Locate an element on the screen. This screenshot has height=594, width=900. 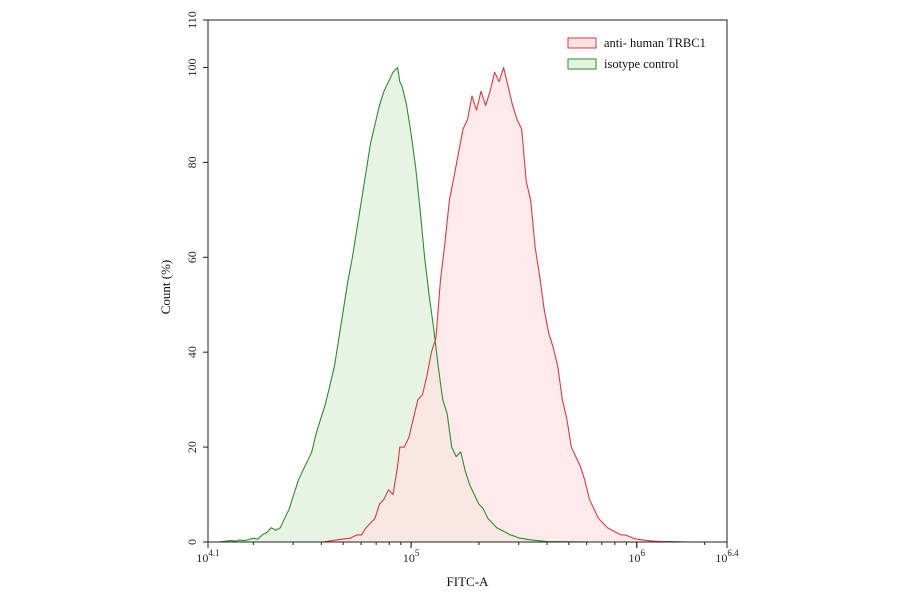
x-tick-label: 104.1 is located at coordinates (207, 556).